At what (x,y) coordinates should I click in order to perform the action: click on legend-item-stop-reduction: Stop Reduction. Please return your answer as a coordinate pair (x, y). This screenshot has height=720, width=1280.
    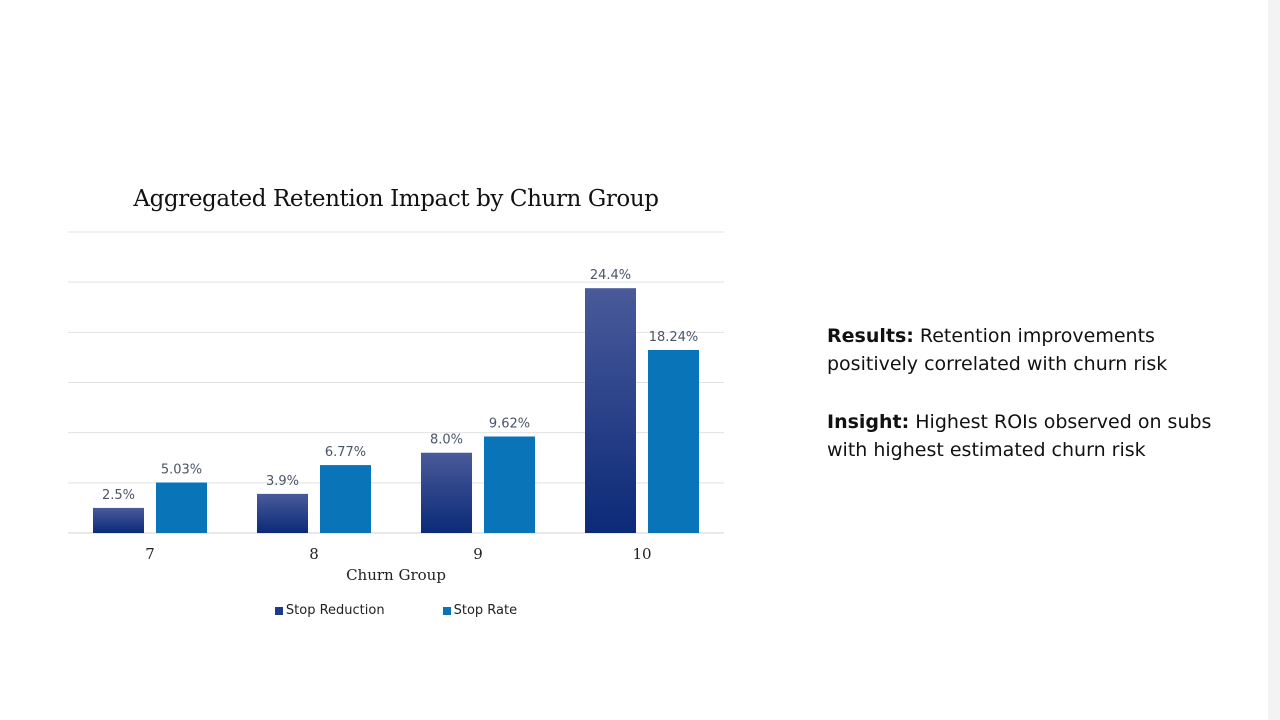
    Looking at the image, I should click on (329, 610).